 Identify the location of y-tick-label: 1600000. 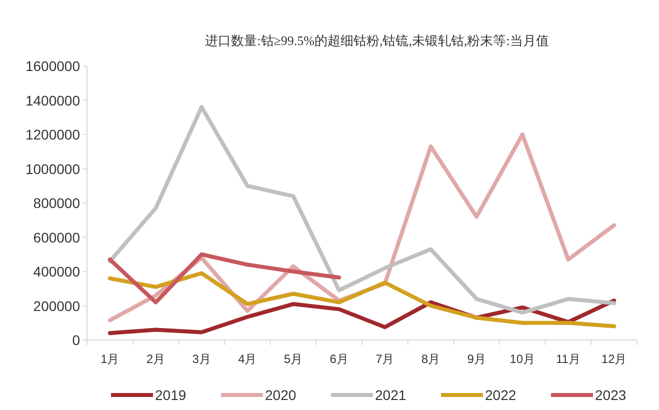
(52, 66).